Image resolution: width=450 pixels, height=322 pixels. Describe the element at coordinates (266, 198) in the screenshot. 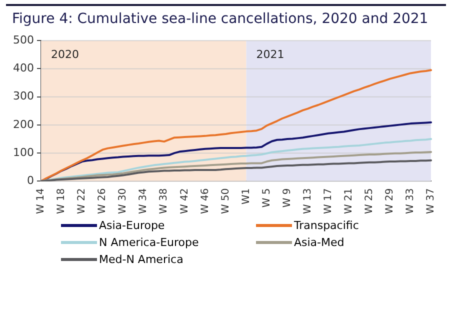

I see `x-tick-label: W 5` at that location.